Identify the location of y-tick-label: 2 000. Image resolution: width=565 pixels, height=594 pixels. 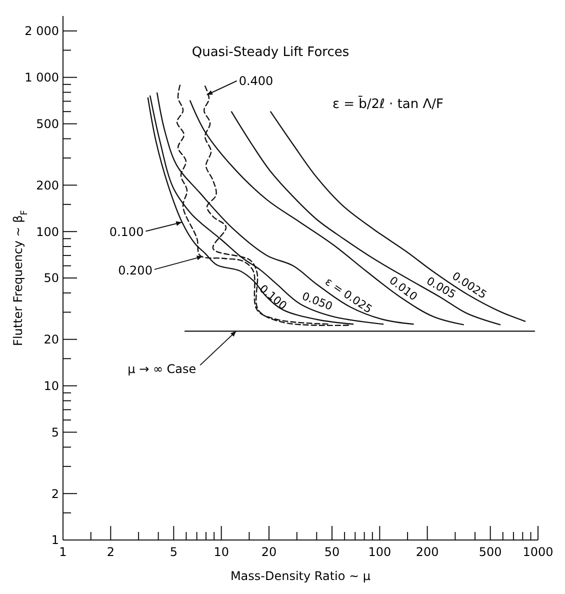
(41, 31).